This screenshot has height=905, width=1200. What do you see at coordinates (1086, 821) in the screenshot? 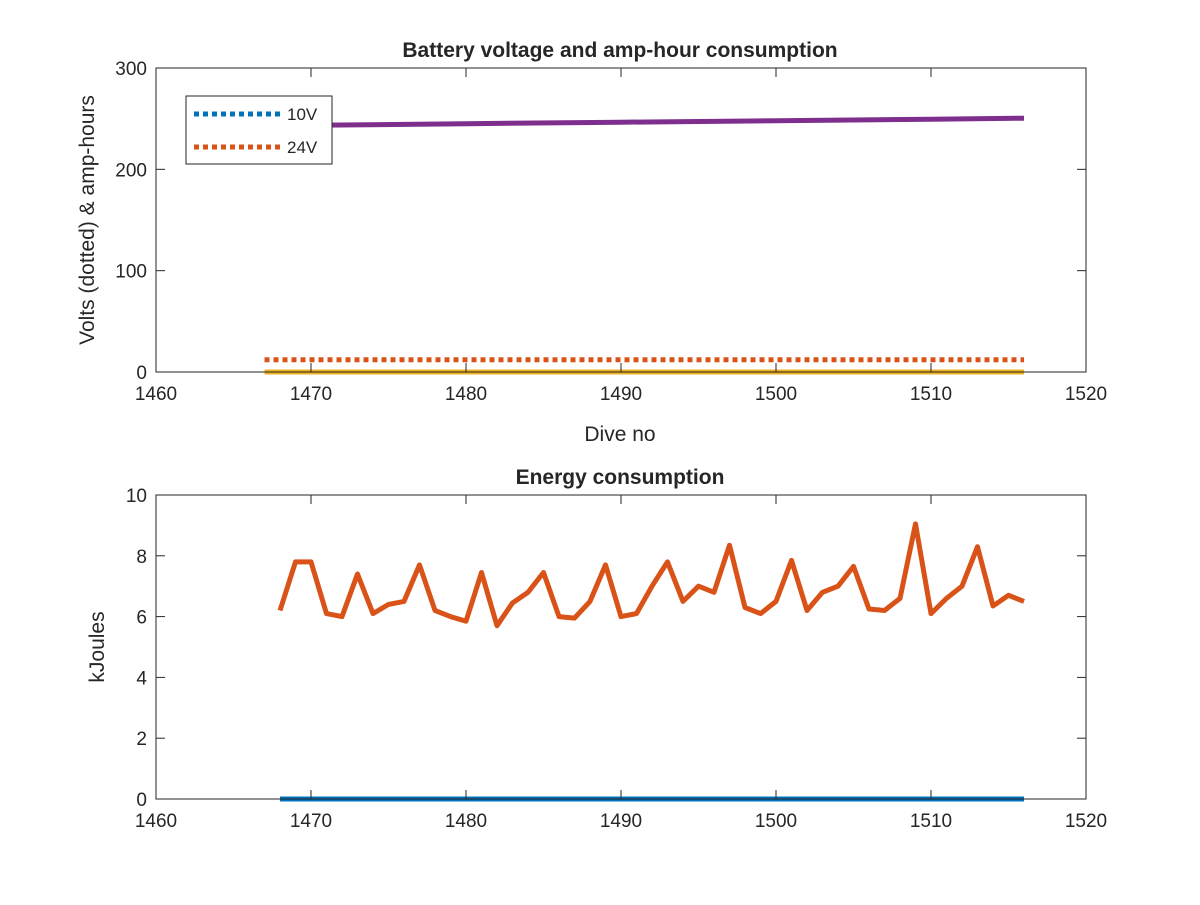
I see `energy-xtick-label: 1520` at bounding box center [1086, 821].